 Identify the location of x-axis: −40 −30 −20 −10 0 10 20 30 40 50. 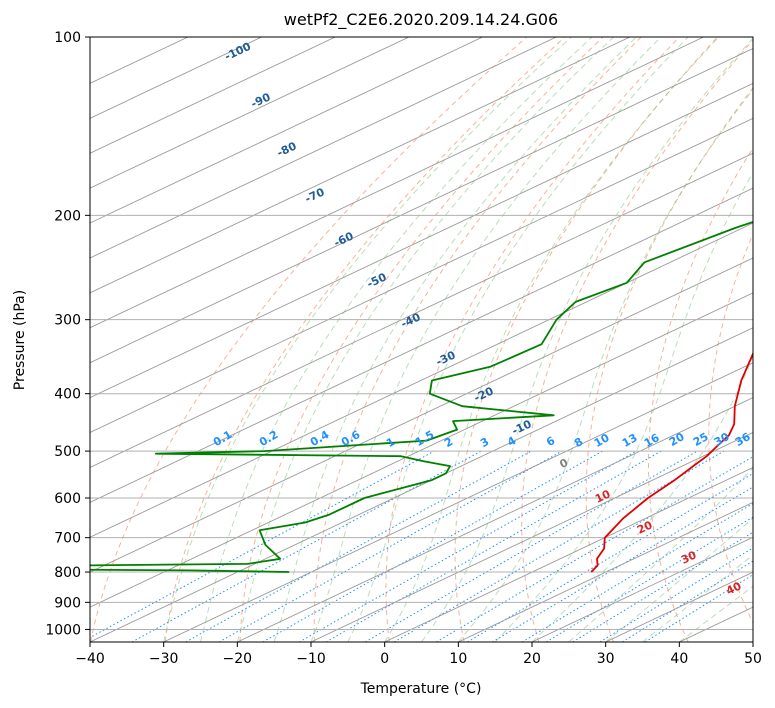
(418, 654).